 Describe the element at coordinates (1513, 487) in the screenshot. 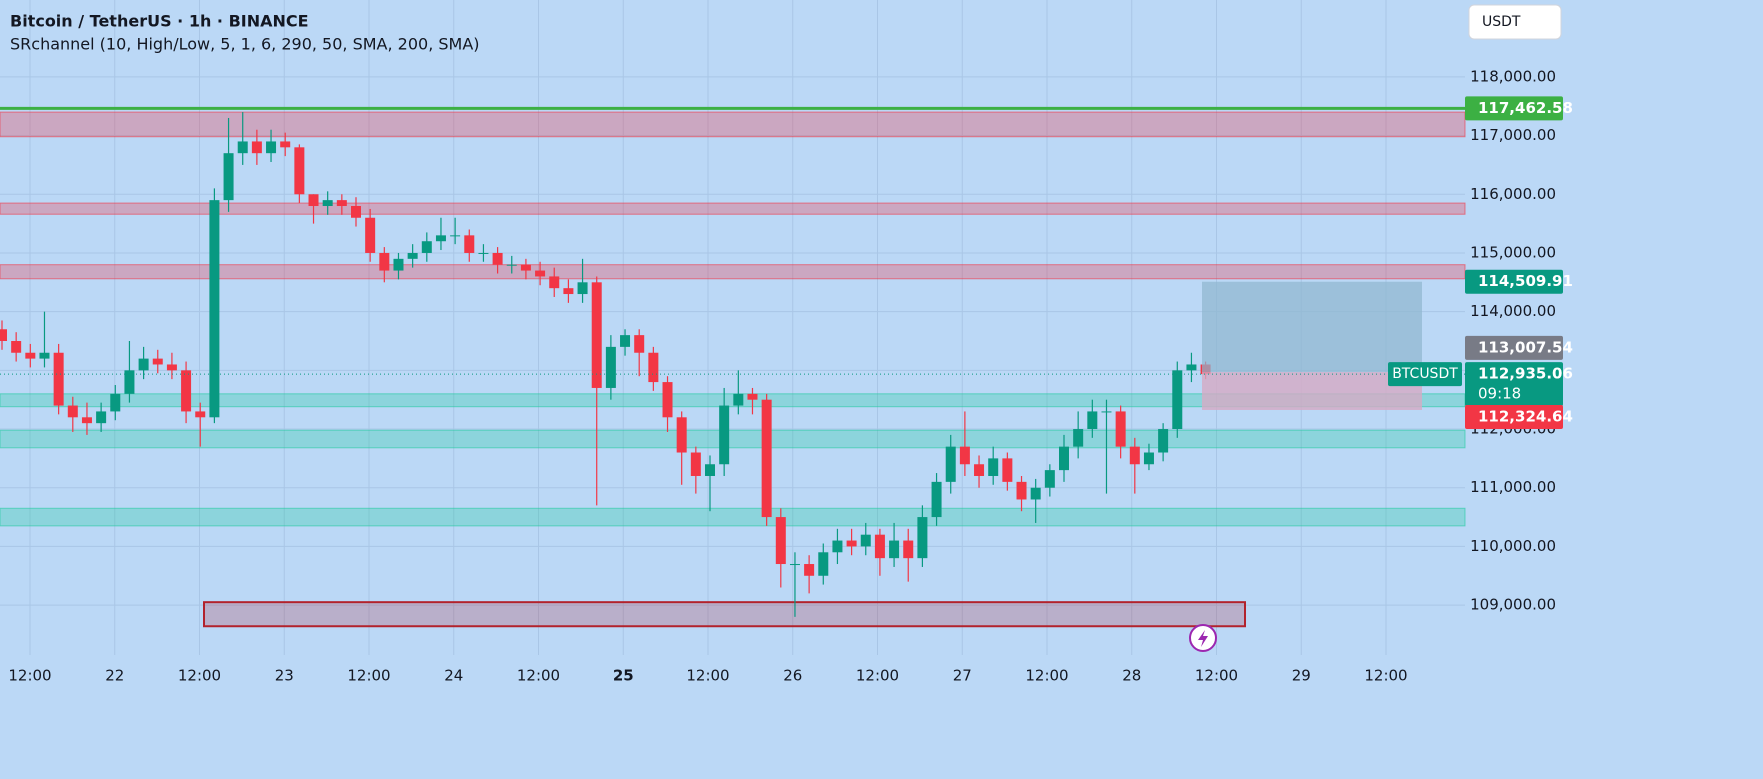

I see `y-tick-label: 111,000.00` at that location.